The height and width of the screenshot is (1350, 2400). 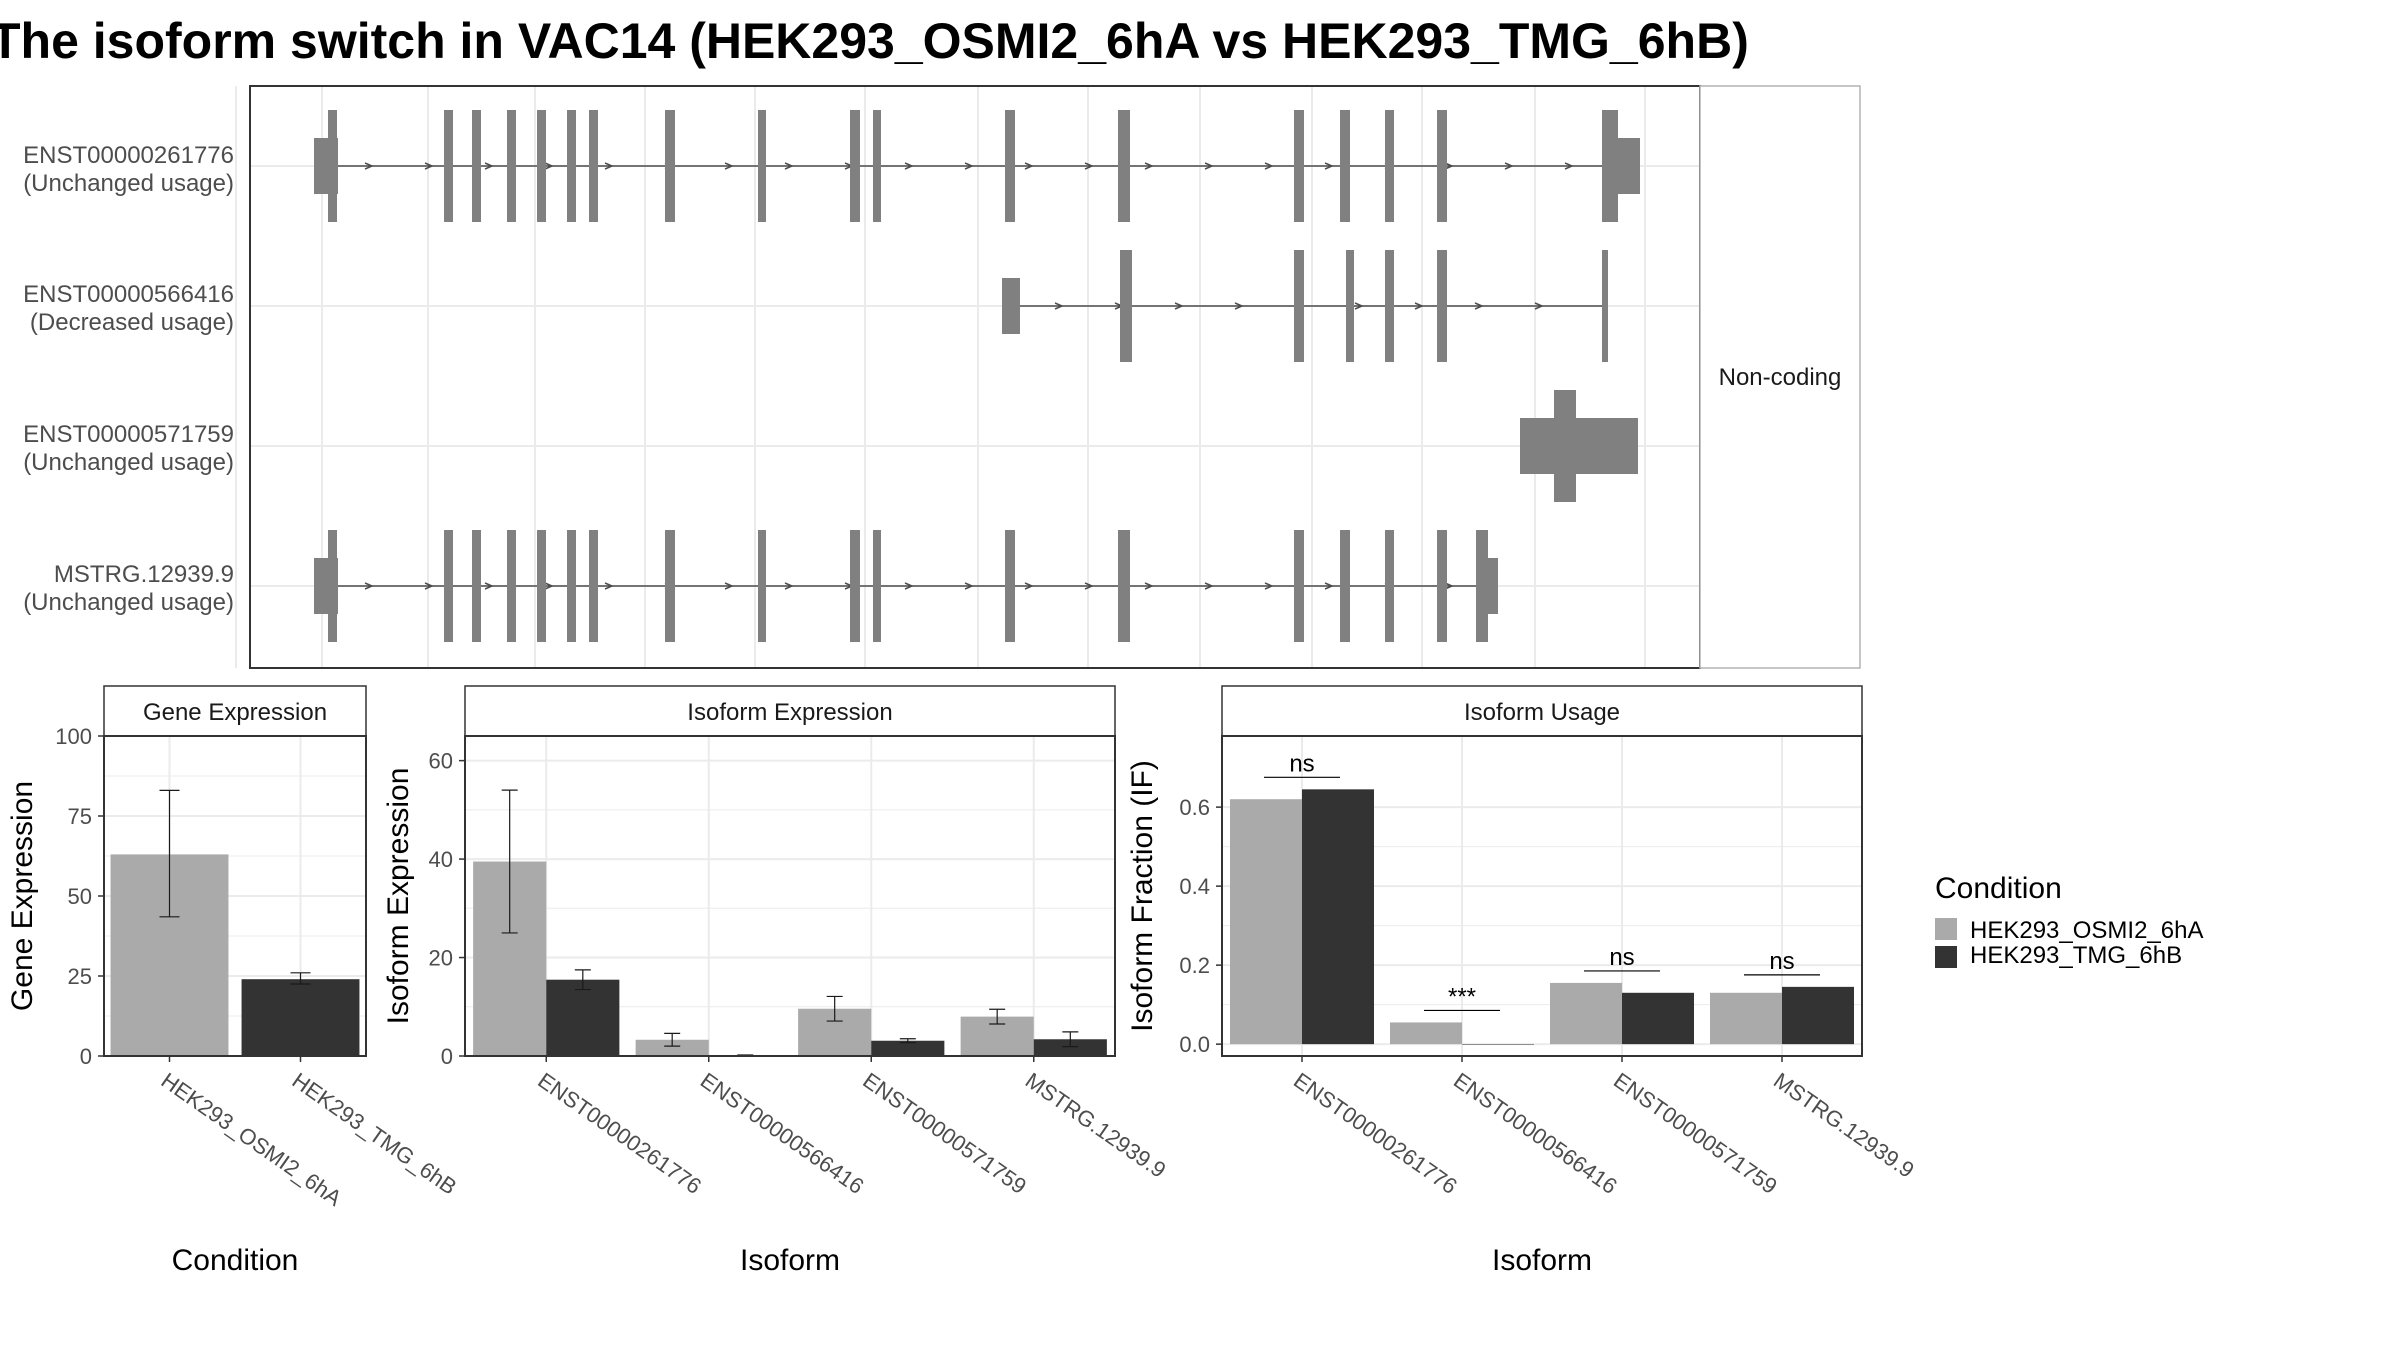 I want to click on isoform-expression-strip, so click(x=790, y=711).